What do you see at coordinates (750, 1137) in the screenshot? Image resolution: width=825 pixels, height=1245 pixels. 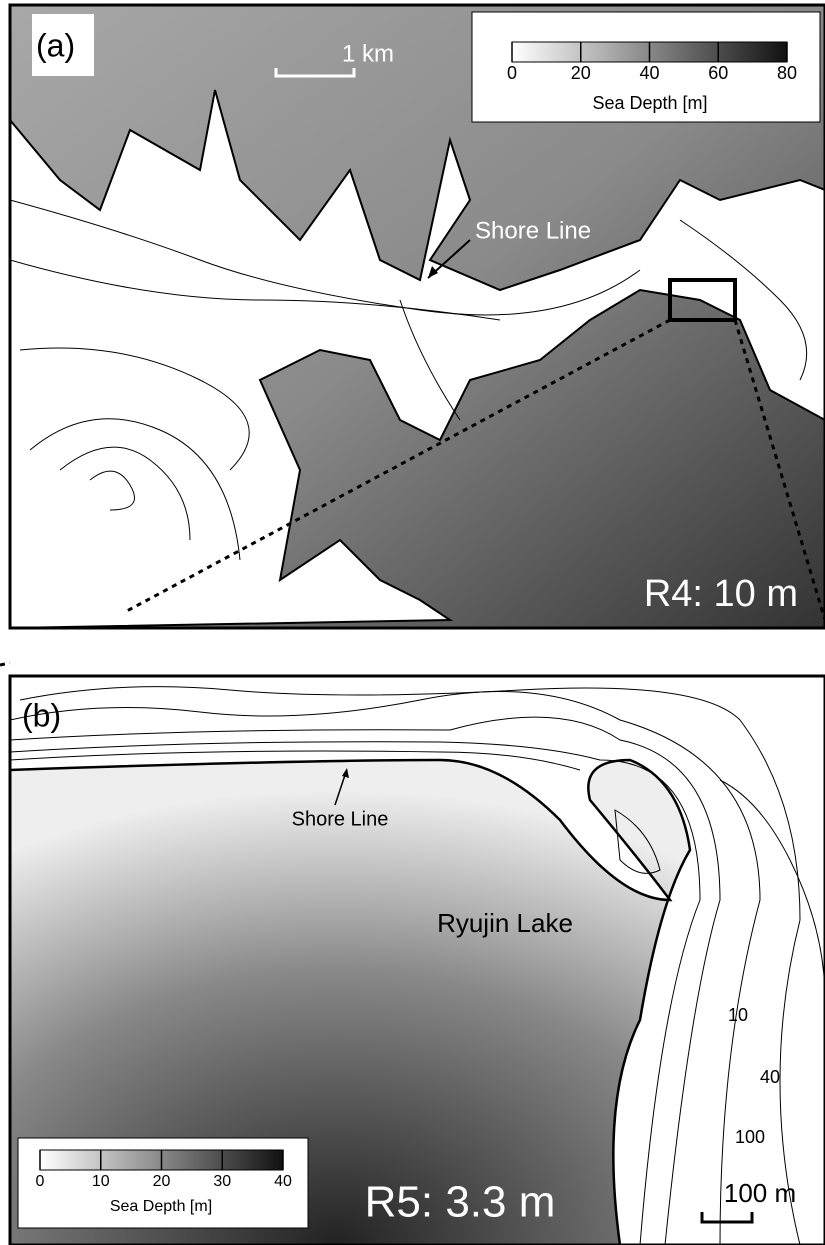 I see `contour-label: 100` at bounding box center [750, 1137].